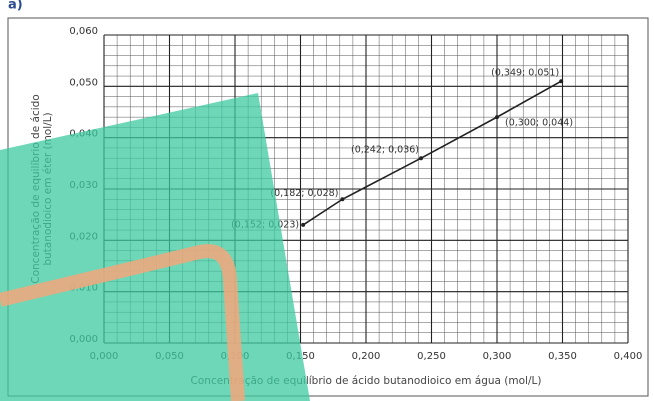 Image resolution: width=654 pixels, height=401 pixels. I want to click on y-tick-label: 0,060, so click(83, 31).